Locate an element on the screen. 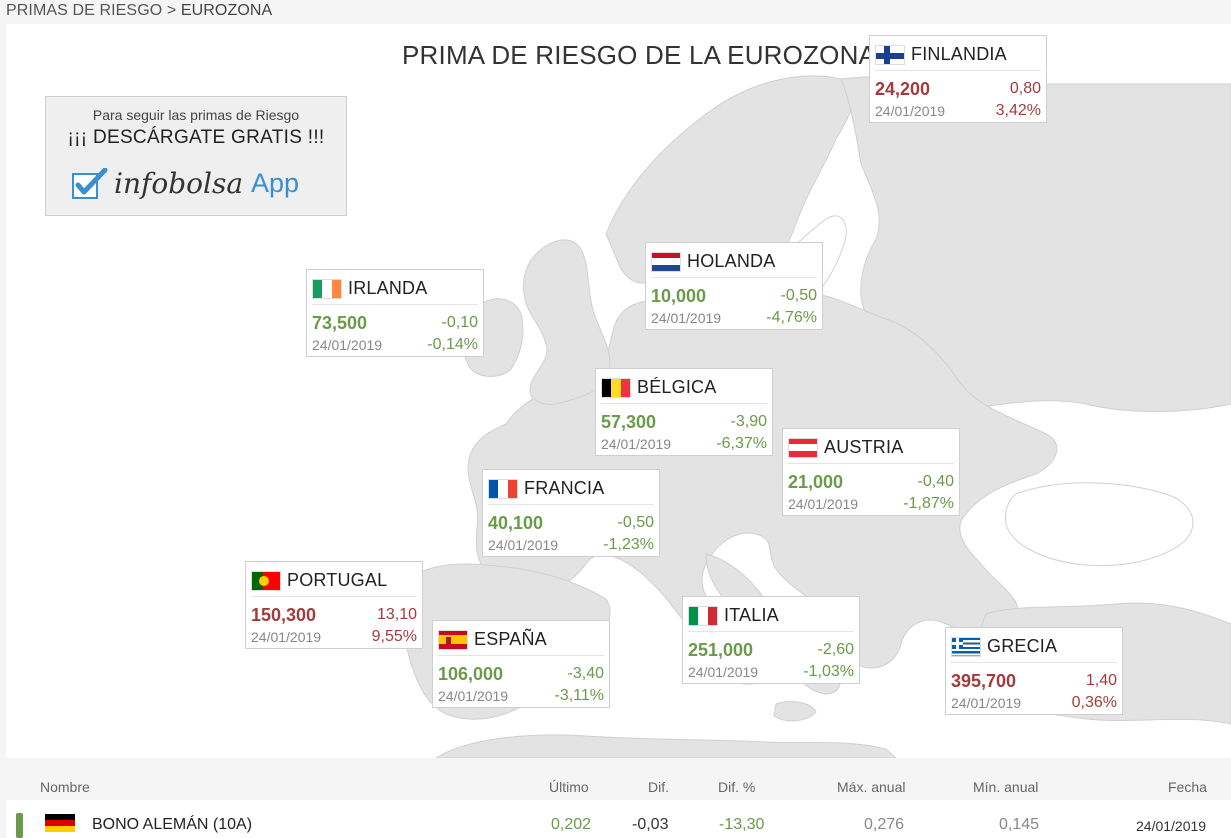 The height and width of the screenshot is (838, 1231). country-card-holanda: HOLANDA 10,000 -0,50 24/01/2019 -4,76% is located at coordinates (734, 286).